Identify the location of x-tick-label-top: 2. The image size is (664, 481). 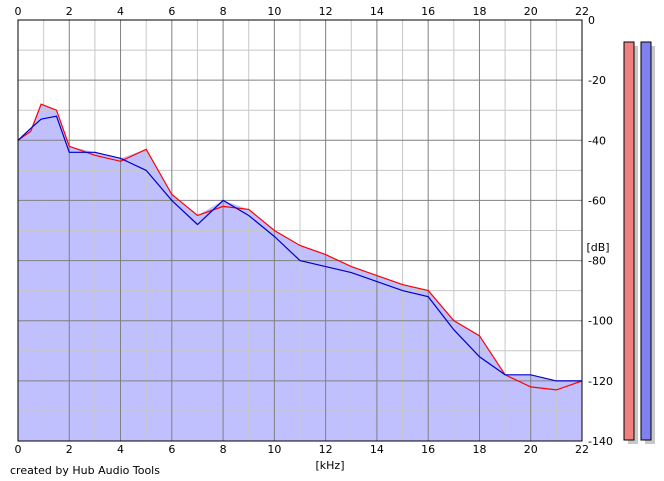
(69, 11).